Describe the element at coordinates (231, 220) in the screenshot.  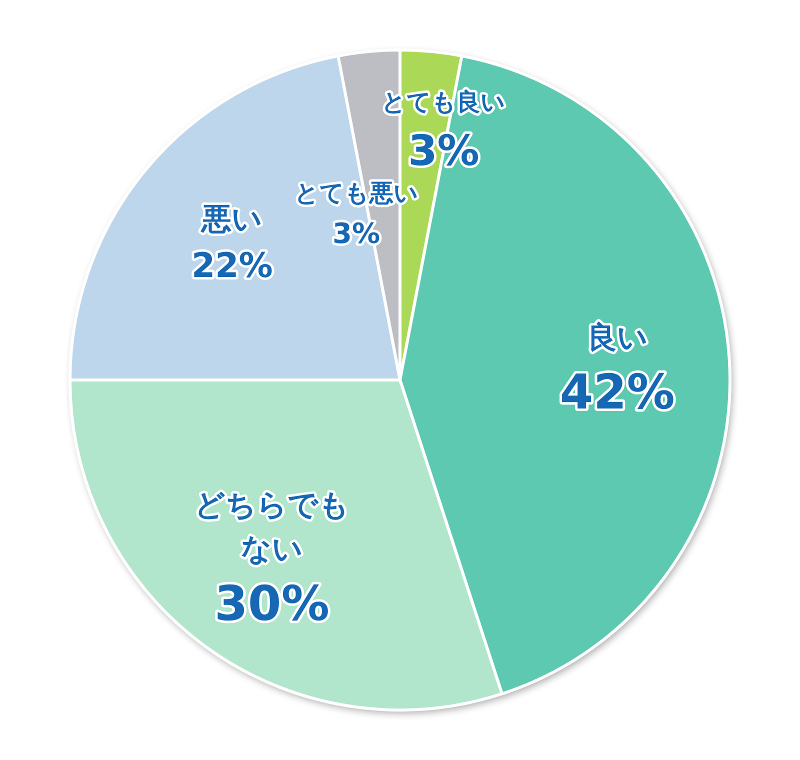
I see `slice-label: 悪い` at that location.